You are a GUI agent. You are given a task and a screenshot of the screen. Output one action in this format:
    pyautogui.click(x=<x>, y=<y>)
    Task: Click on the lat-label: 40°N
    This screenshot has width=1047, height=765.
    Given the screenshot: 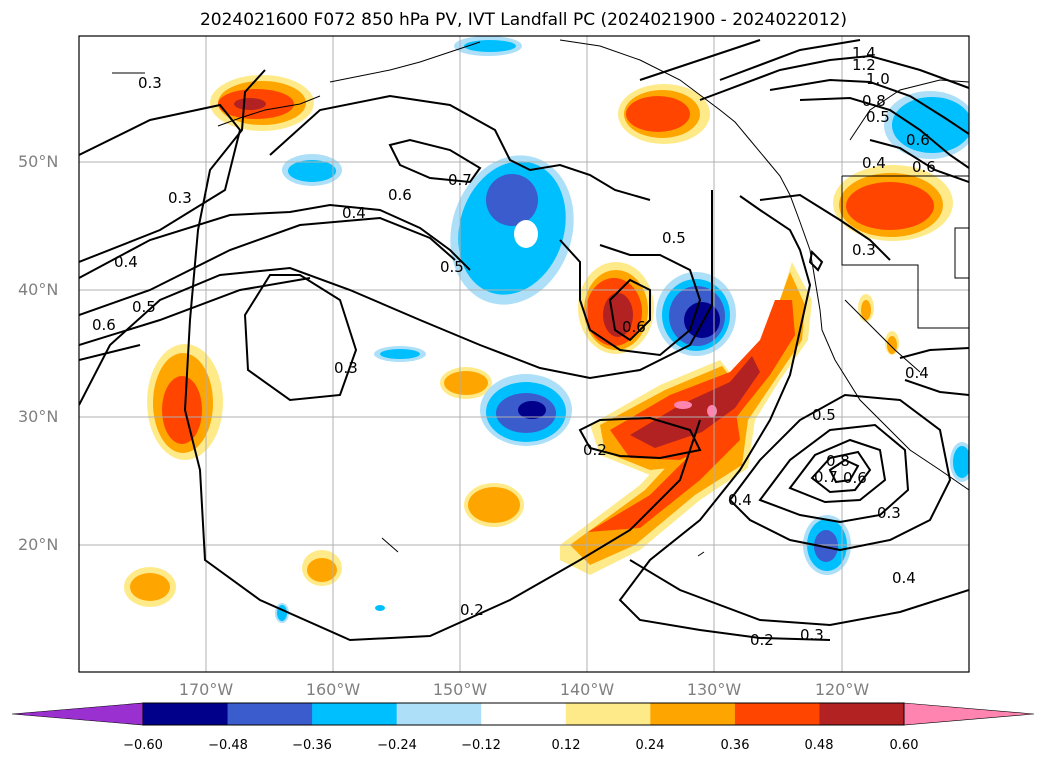 What is the action you would take?
    pyautogui.click(x=38, y=289)
    